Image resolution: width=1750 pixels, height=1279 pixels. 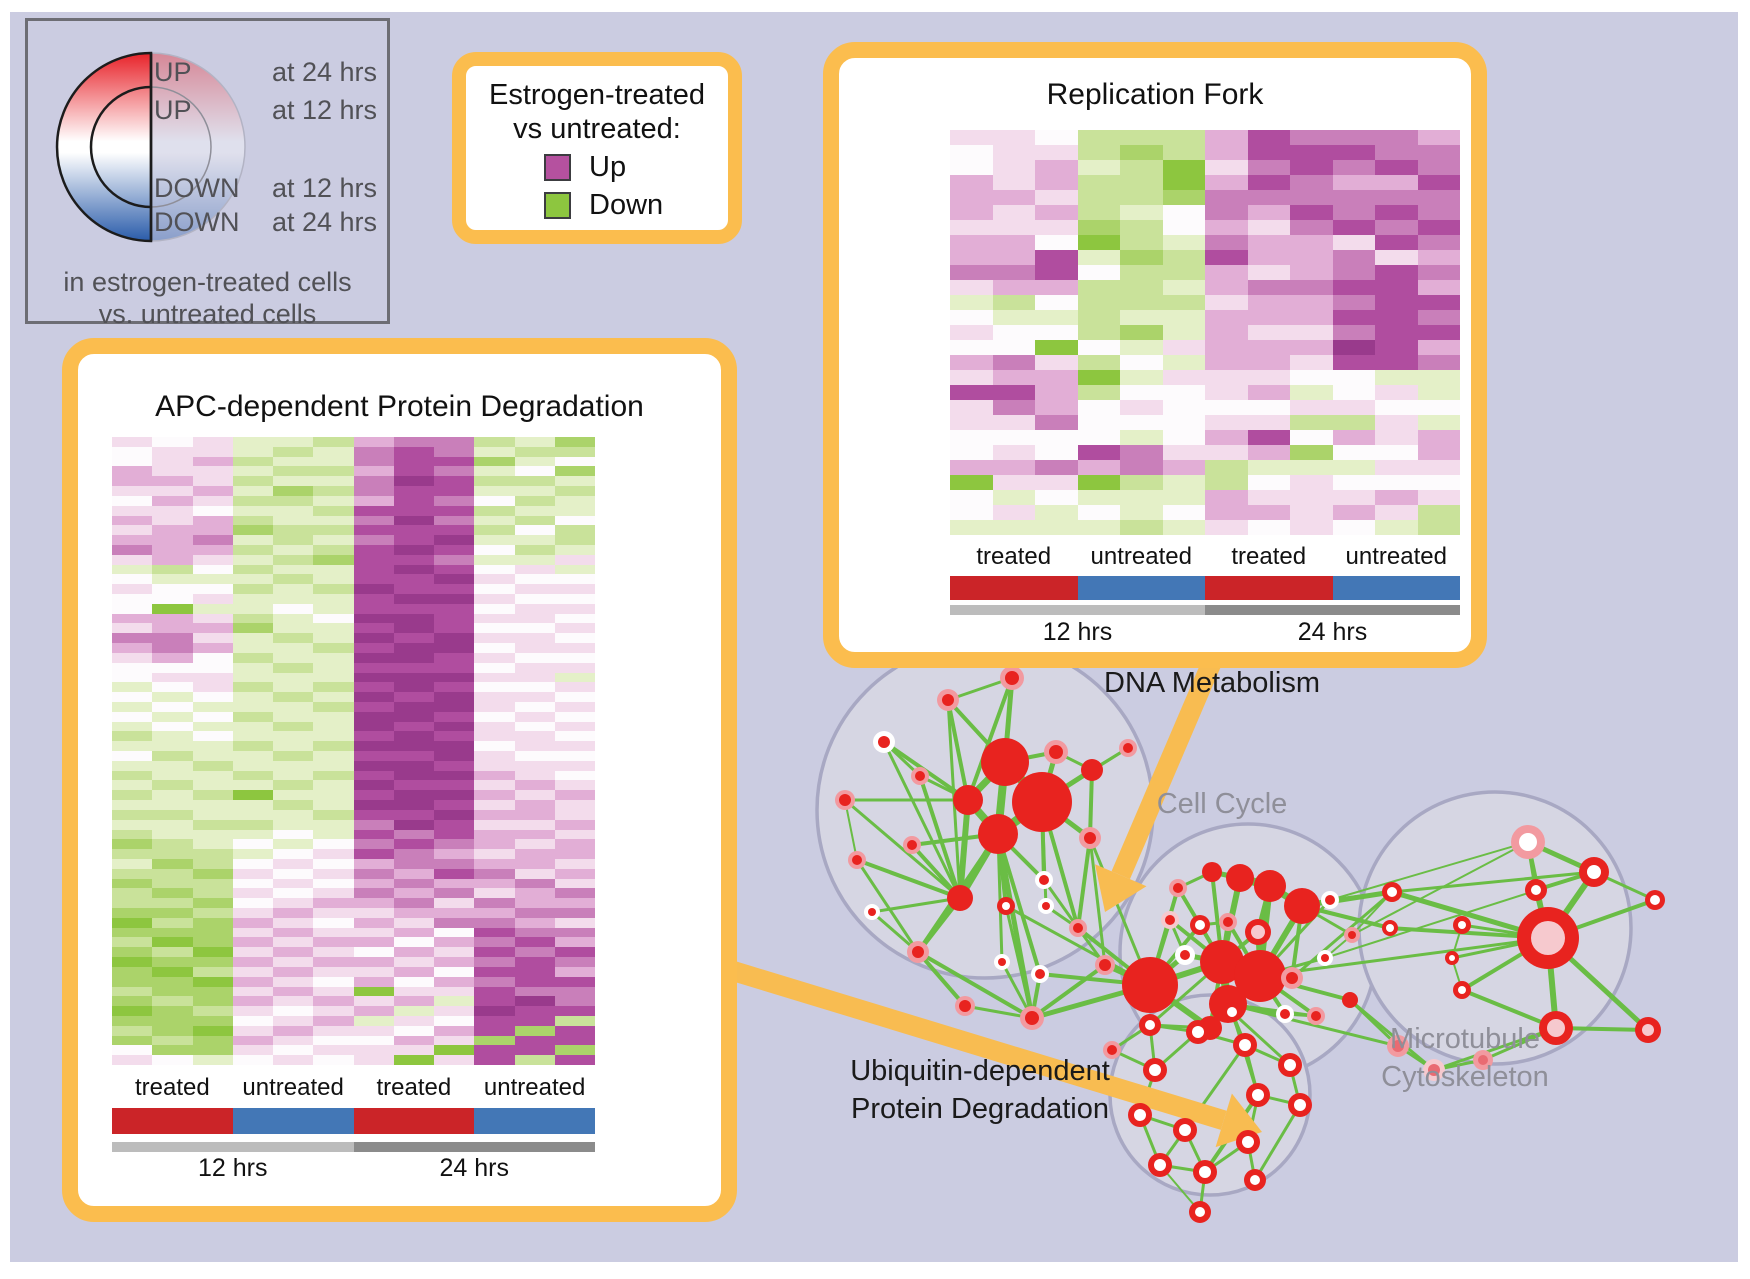 What do you see at coordinates (636, 167) in the screenshot?
I see `estrogen-legend-item: Up` at bounding box center [636, 167].